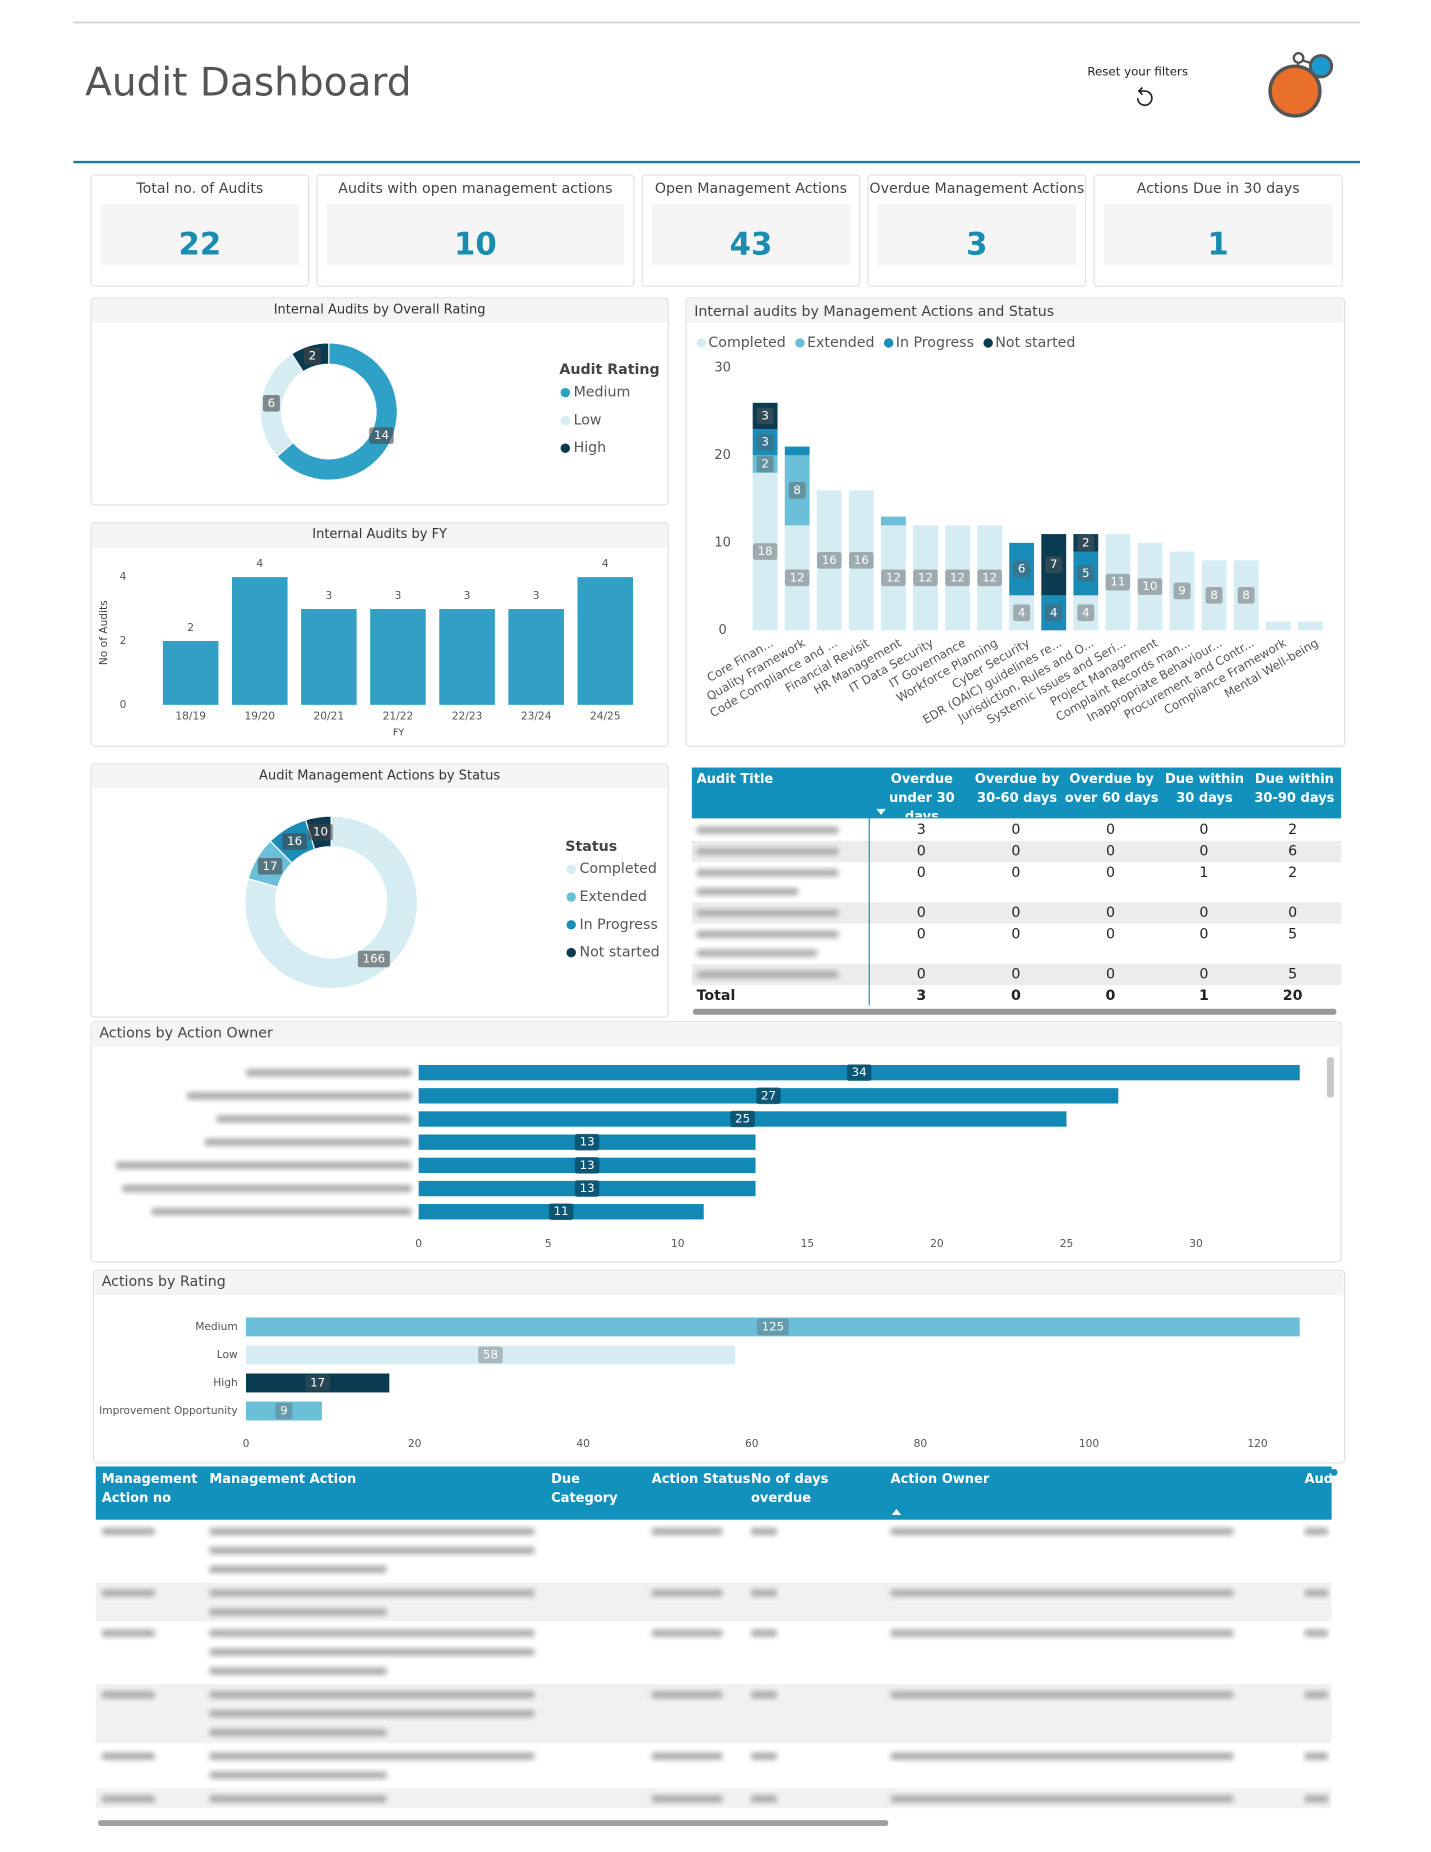 The height and width of the screenshot is (1852, 1431). I want to click on reset-filters: Reset your filters, so click(1137, 72).